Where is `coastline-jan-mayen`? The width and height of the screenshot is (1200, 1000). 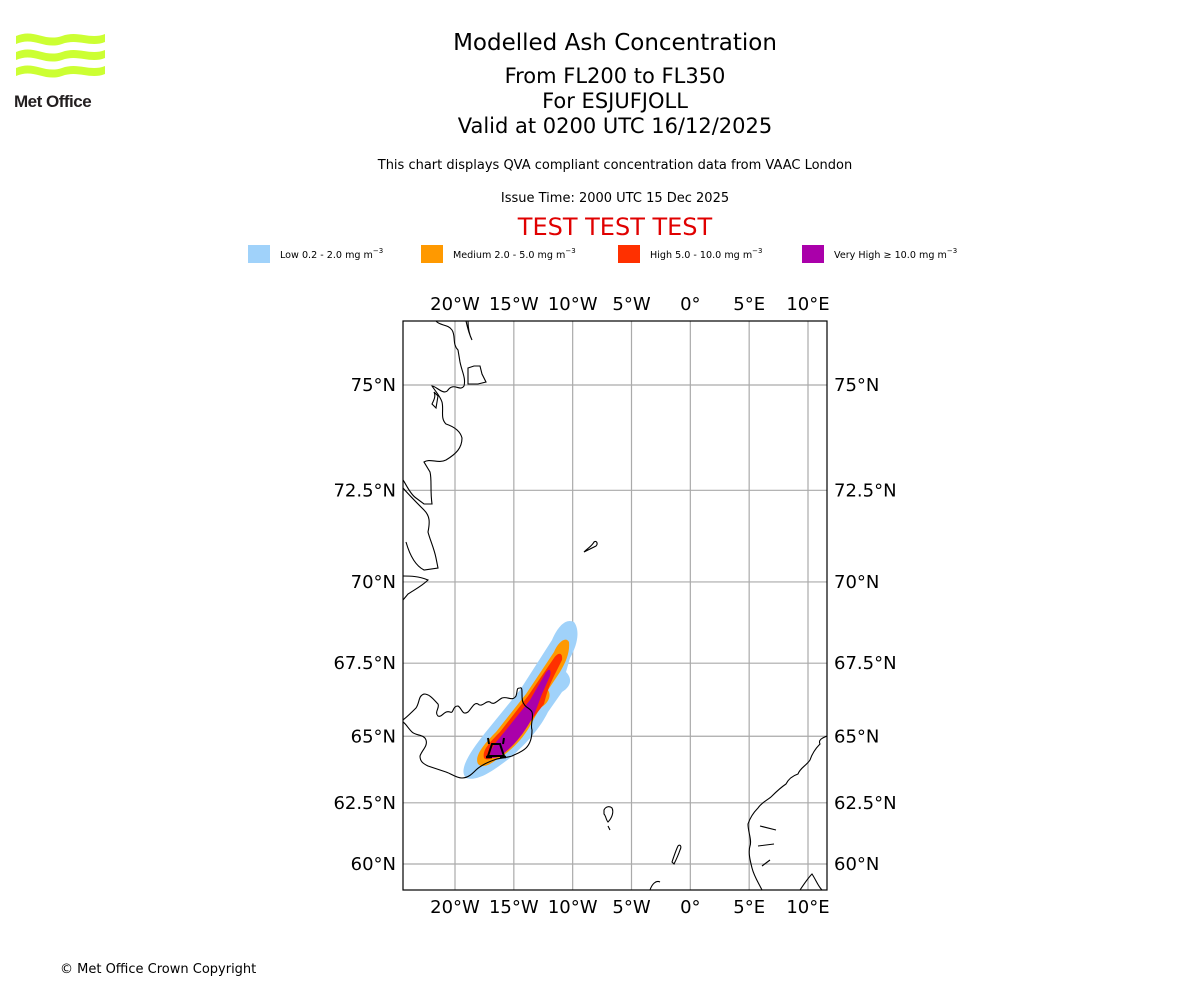 coastline-jan-mayen is located at coordinates (590, 546).